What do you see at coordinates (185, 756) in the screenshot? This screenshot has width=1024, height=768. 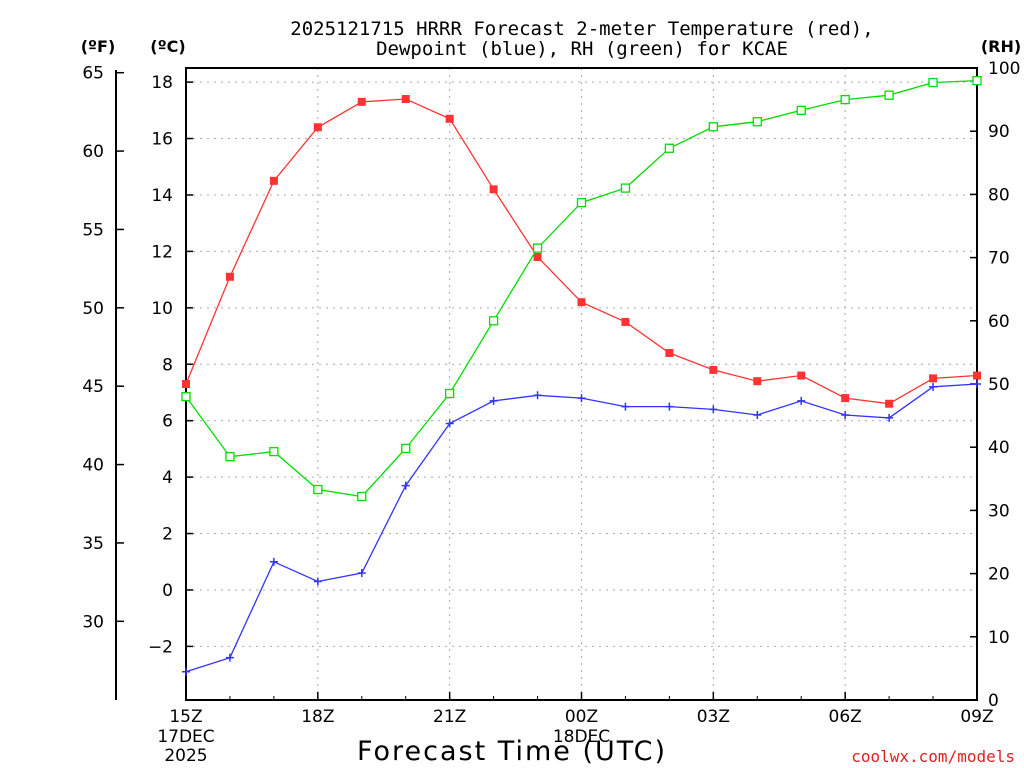 I see `x-tick-sublabel: 2025` at bounding box center [185, 756].